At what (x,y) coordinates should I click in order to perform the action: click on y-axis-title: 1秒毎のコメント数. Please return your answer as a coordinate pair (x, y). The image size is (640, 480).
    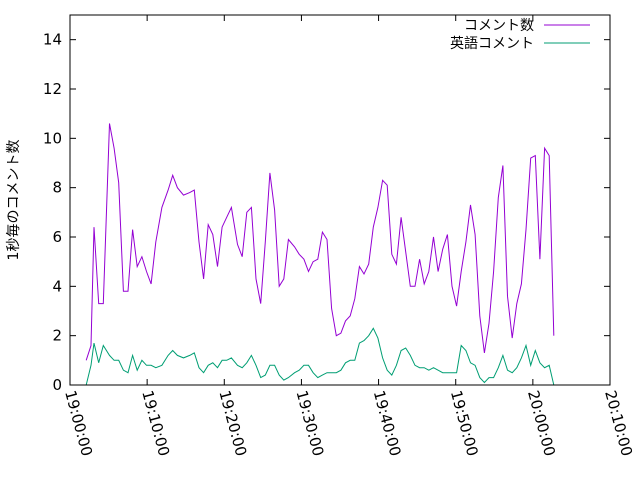
    Looking at the image, I should click on (14, 200).